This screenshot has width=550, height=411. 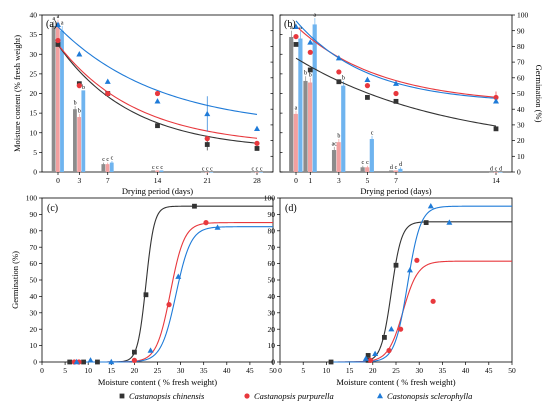 What do you see at coordinates (521, 62) in the screenshot?
I see `y2-tick-label: 70` at bounding box center [521, 62].